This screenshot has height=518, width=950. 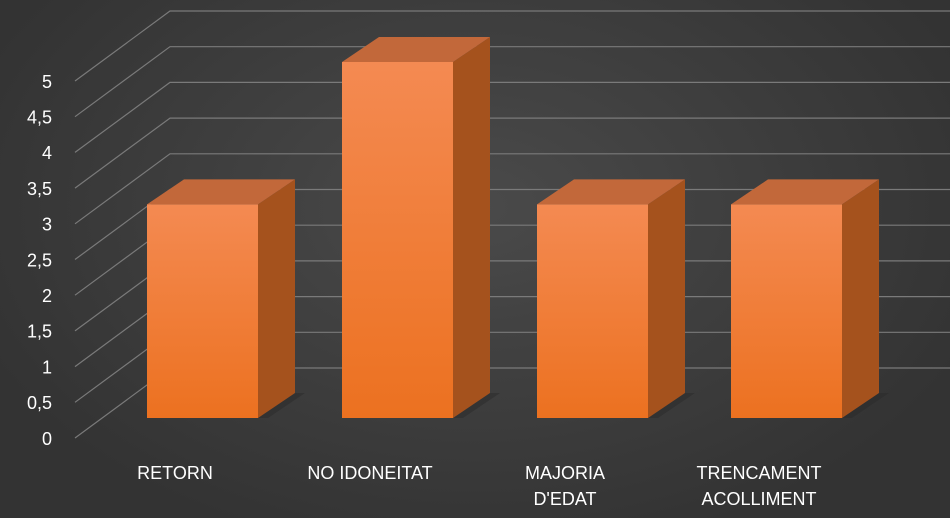 I want to click on y-tick-label: 2,5, so click(x=39, y=260).